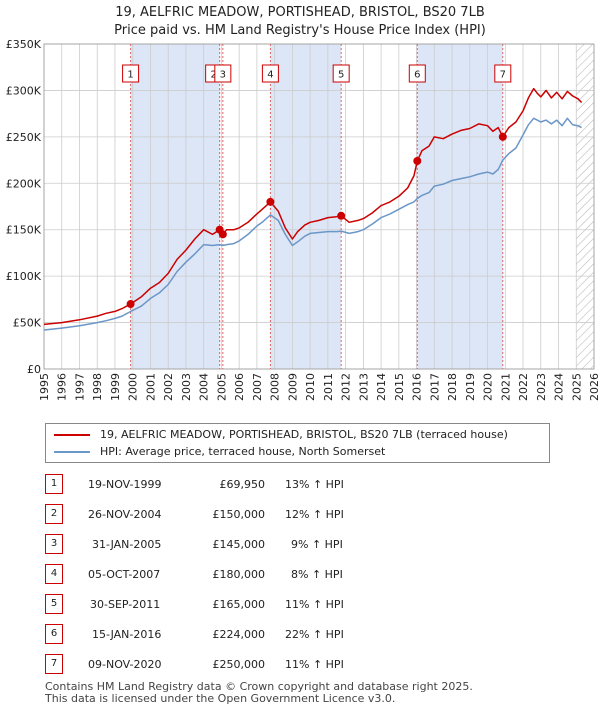 This screenshot has width=600, height=710. I want to click on sale-label-number: 5, so click(341, 75).